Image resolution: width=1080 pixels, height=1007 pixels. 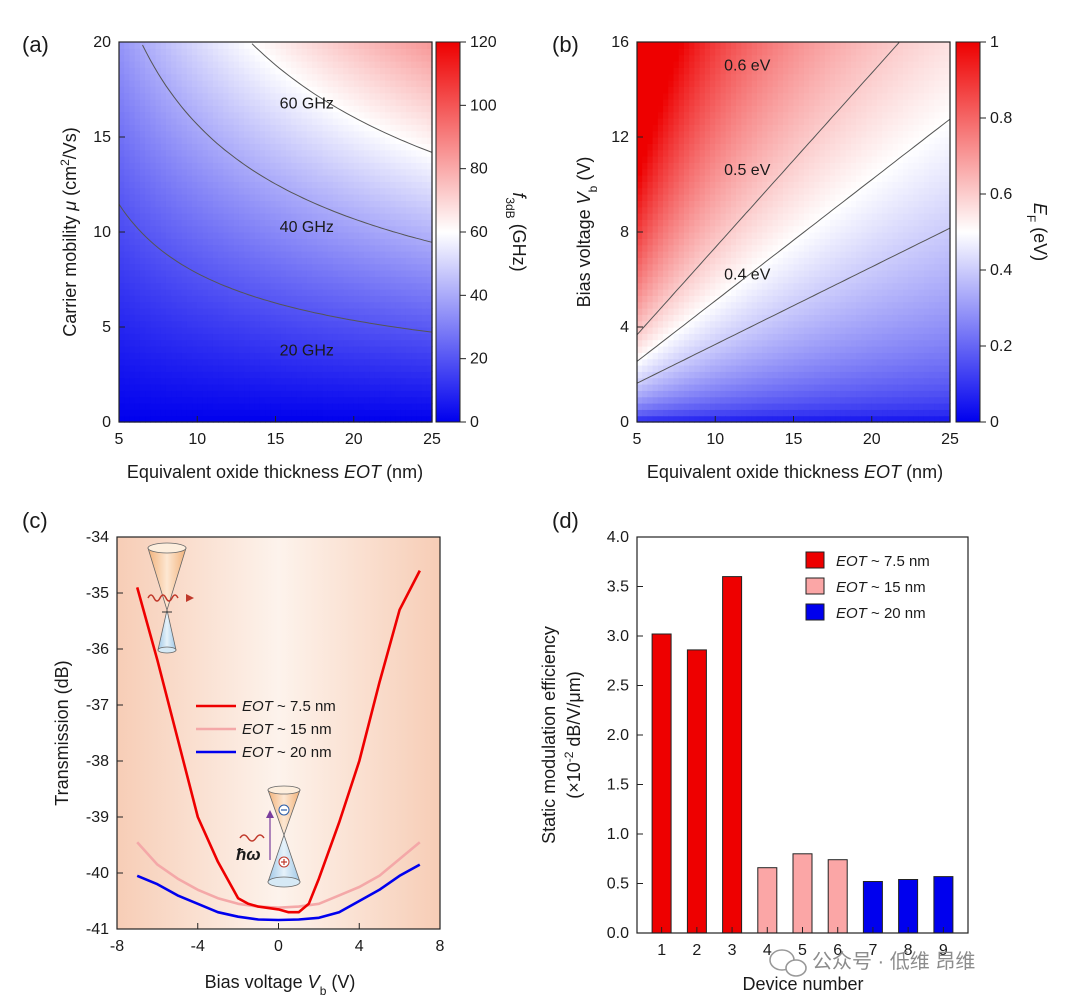 I want to click on colorbar-label-a: f3dB (GHz), so click(x=516, y=231).